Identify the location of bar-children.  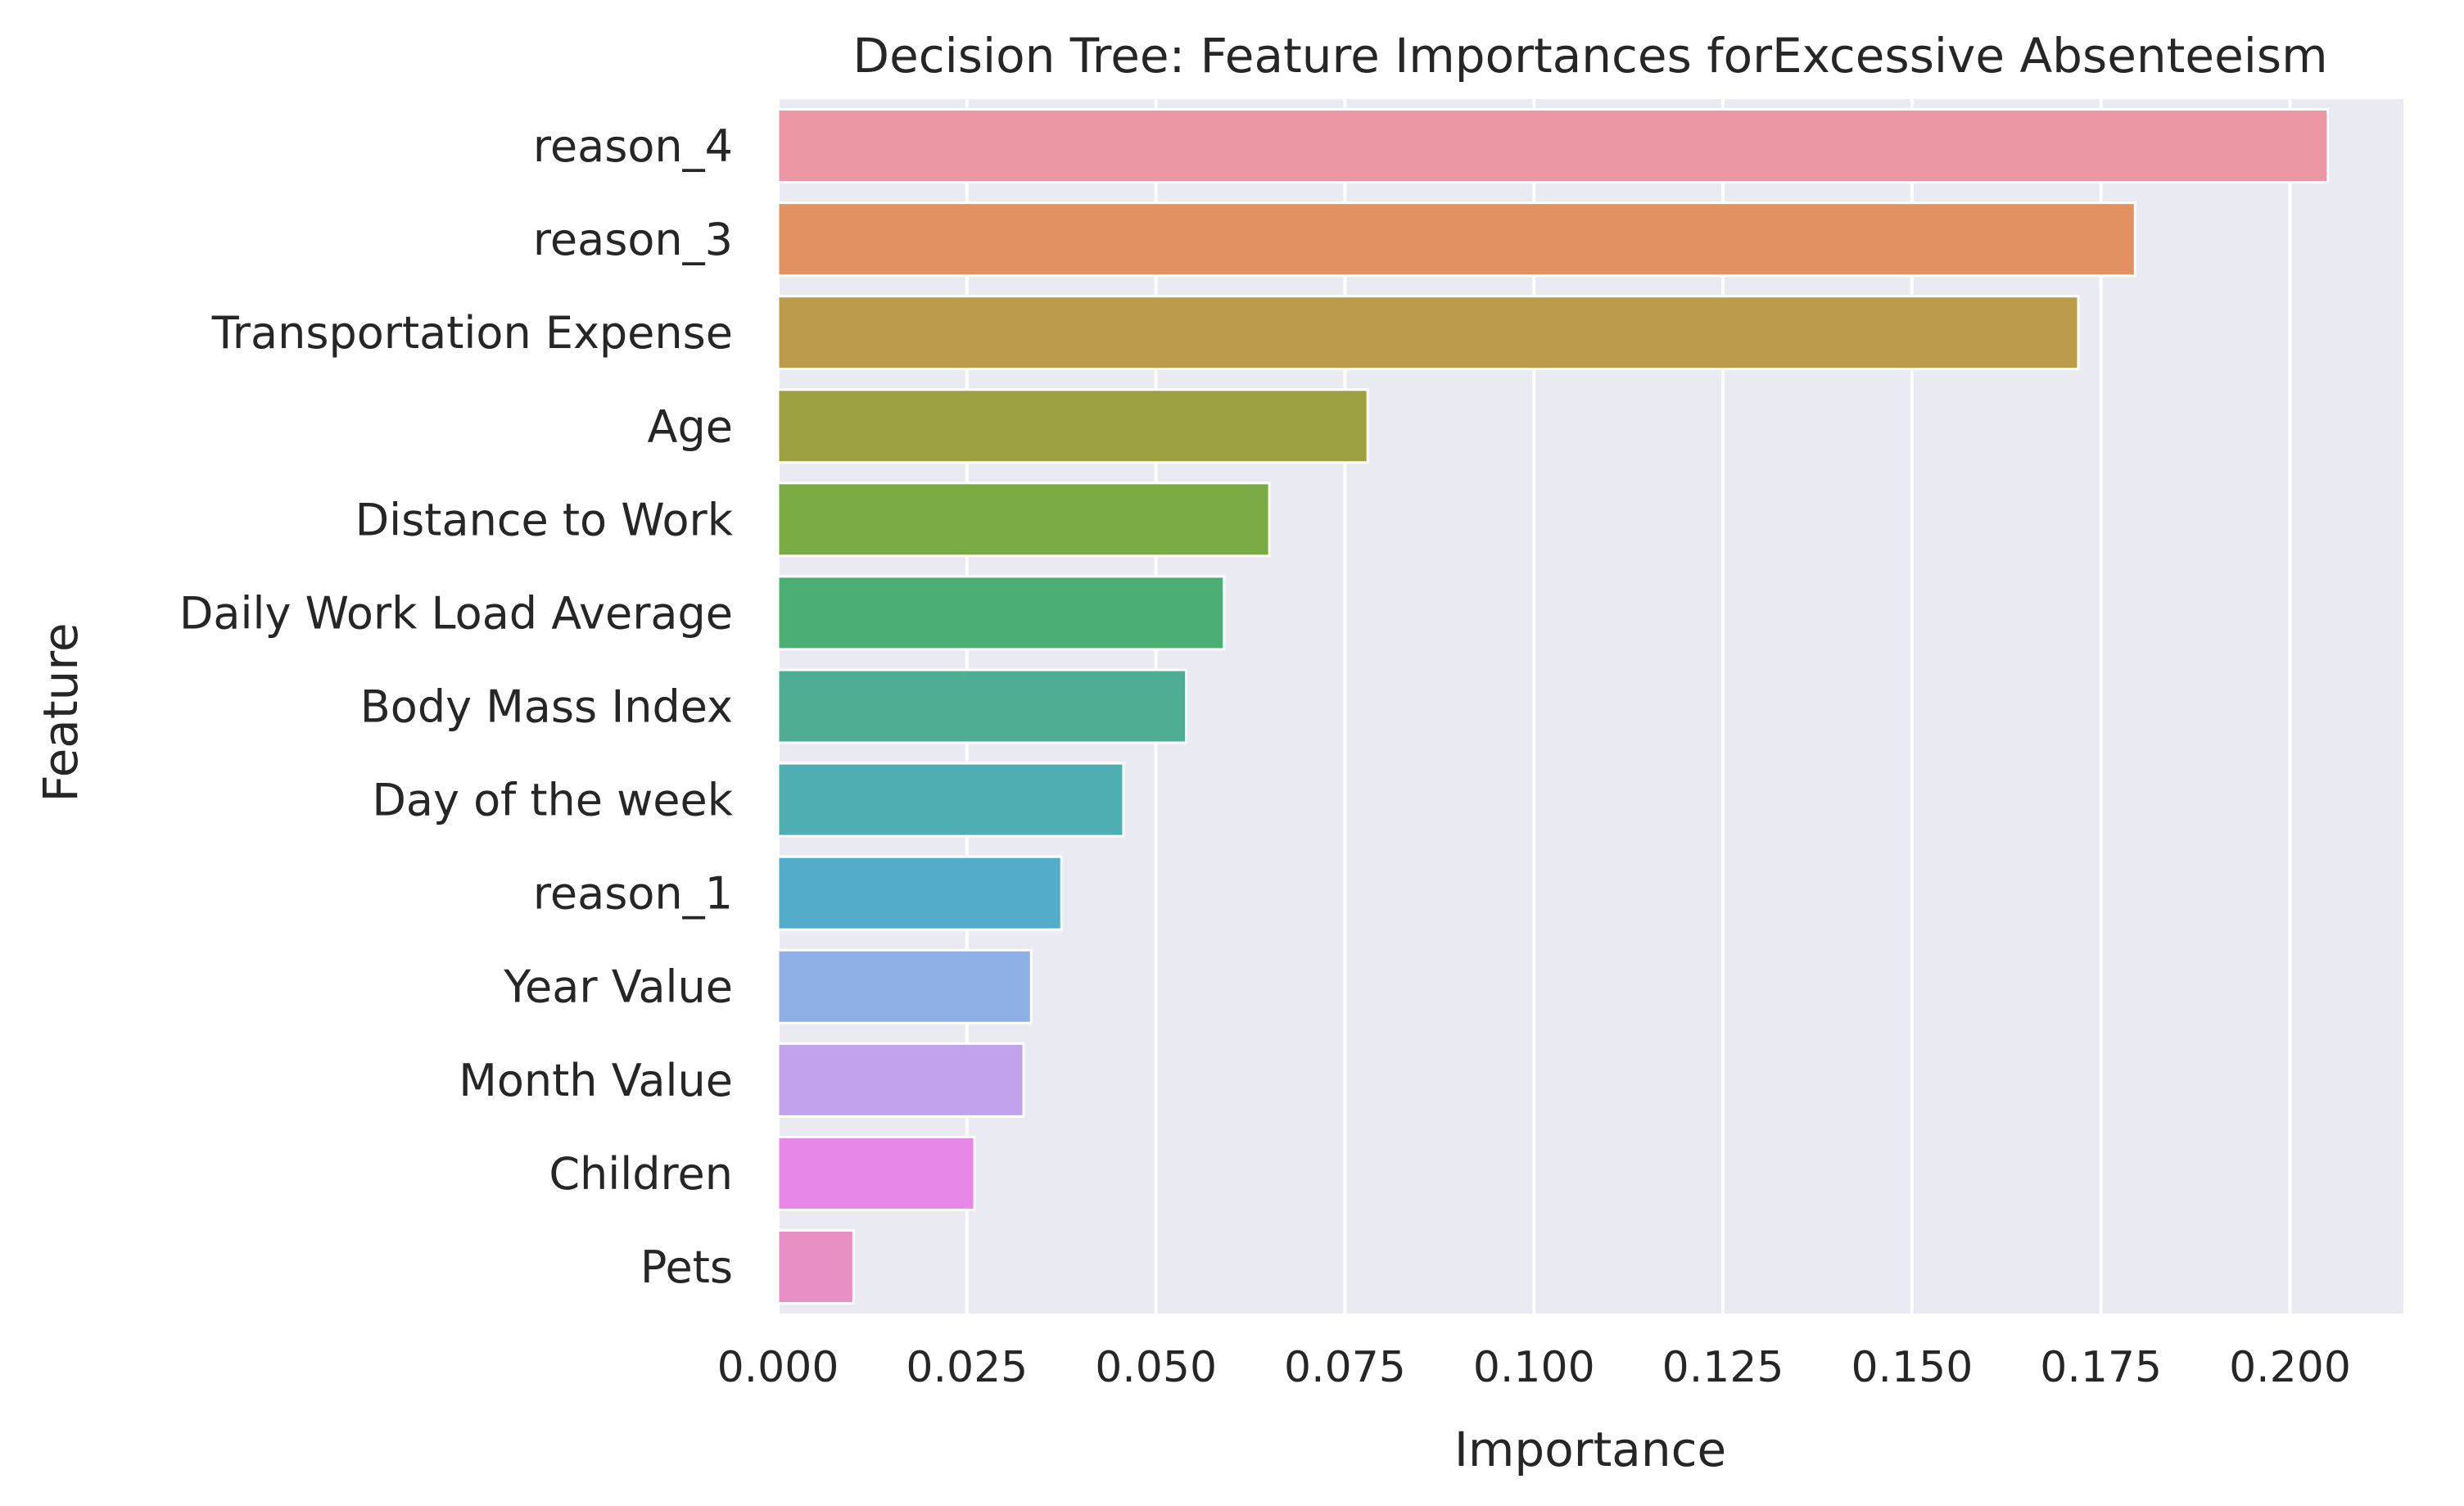
(876, 1173).